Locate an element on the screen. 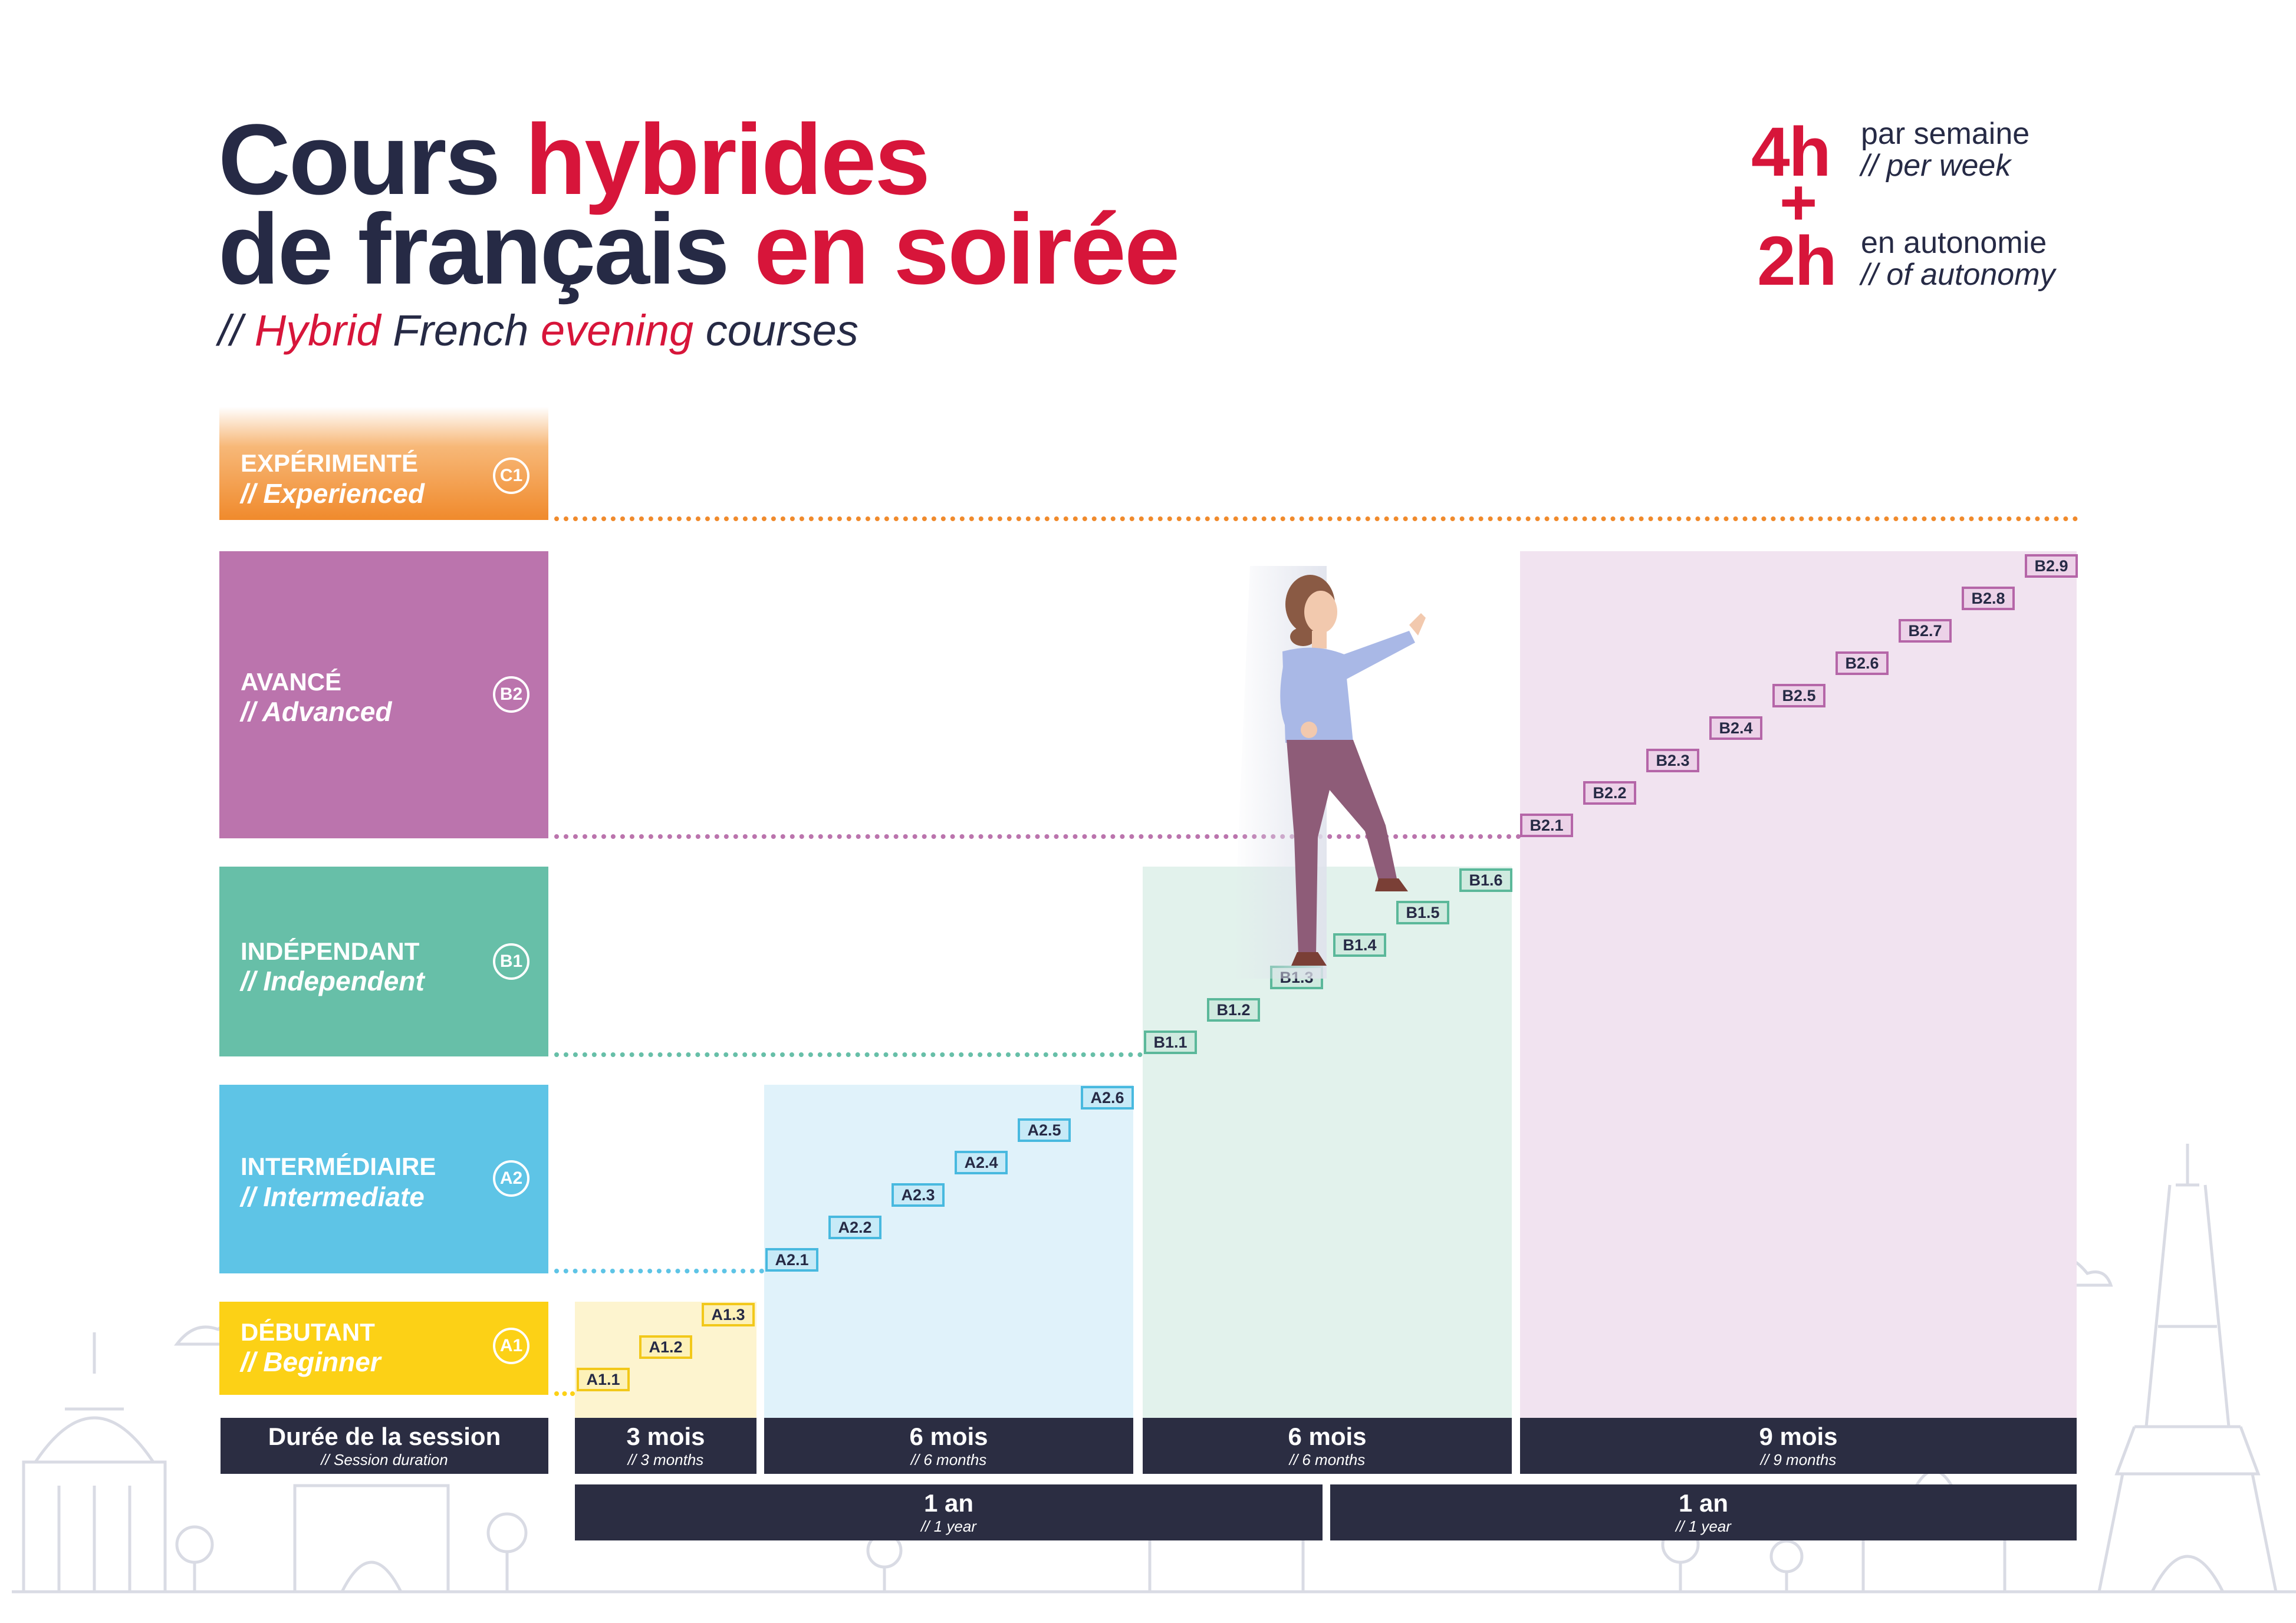 The height and width of the screenshot is (1623, 2296). duration-label-bar: Durée de la session // Session duration is located at coordinates (384, 1446).